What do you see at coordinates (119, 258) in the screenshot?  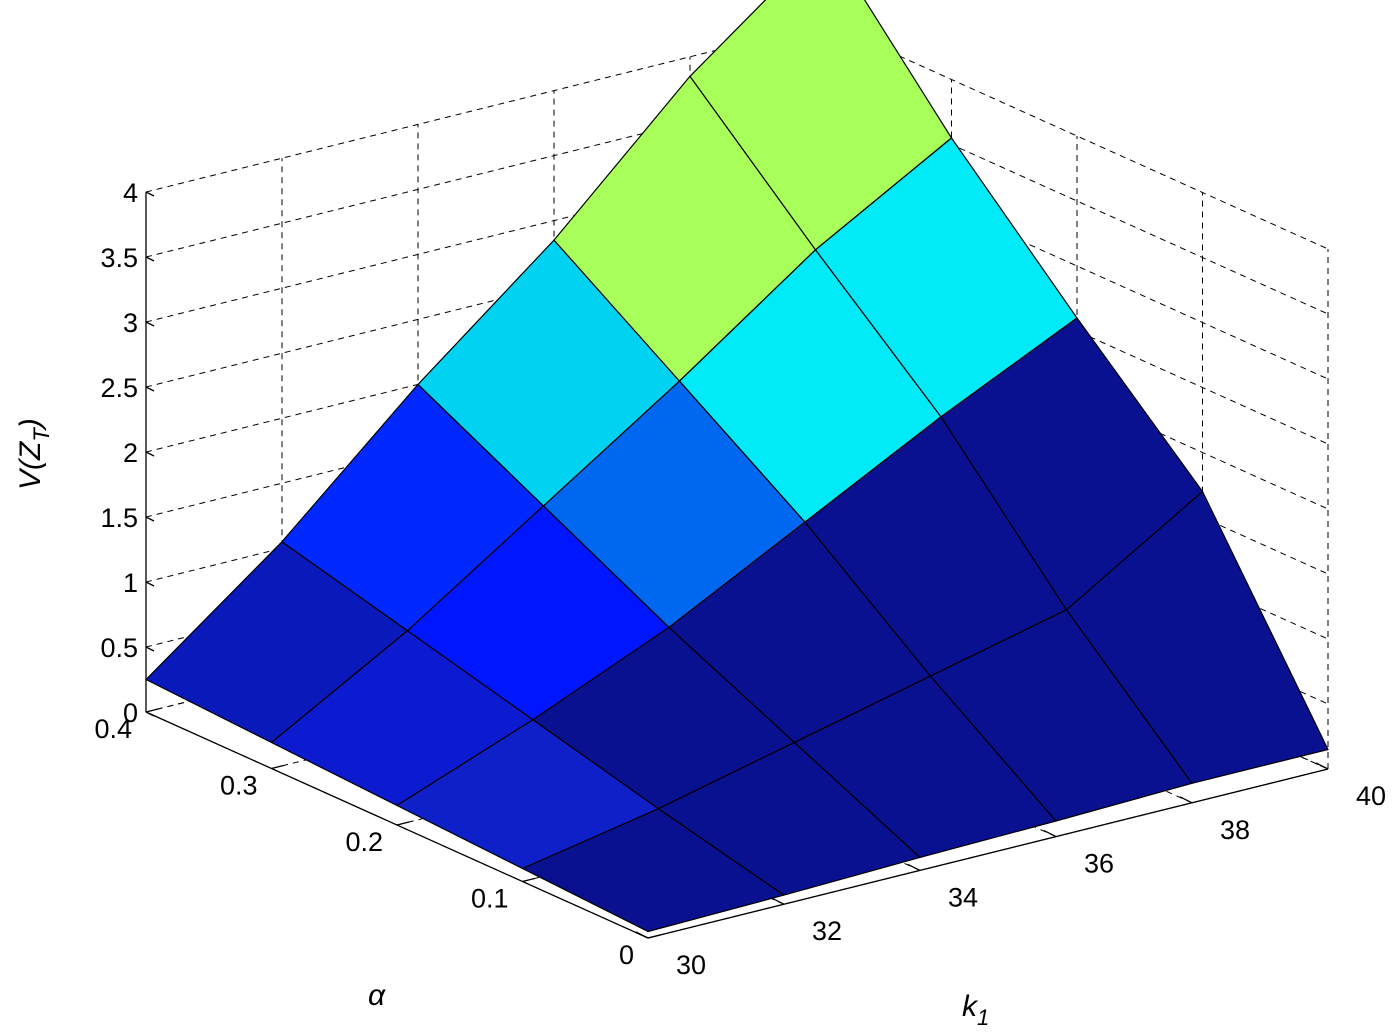 I see `z-tick-label: 3.5` at bounding box center [119, 258].